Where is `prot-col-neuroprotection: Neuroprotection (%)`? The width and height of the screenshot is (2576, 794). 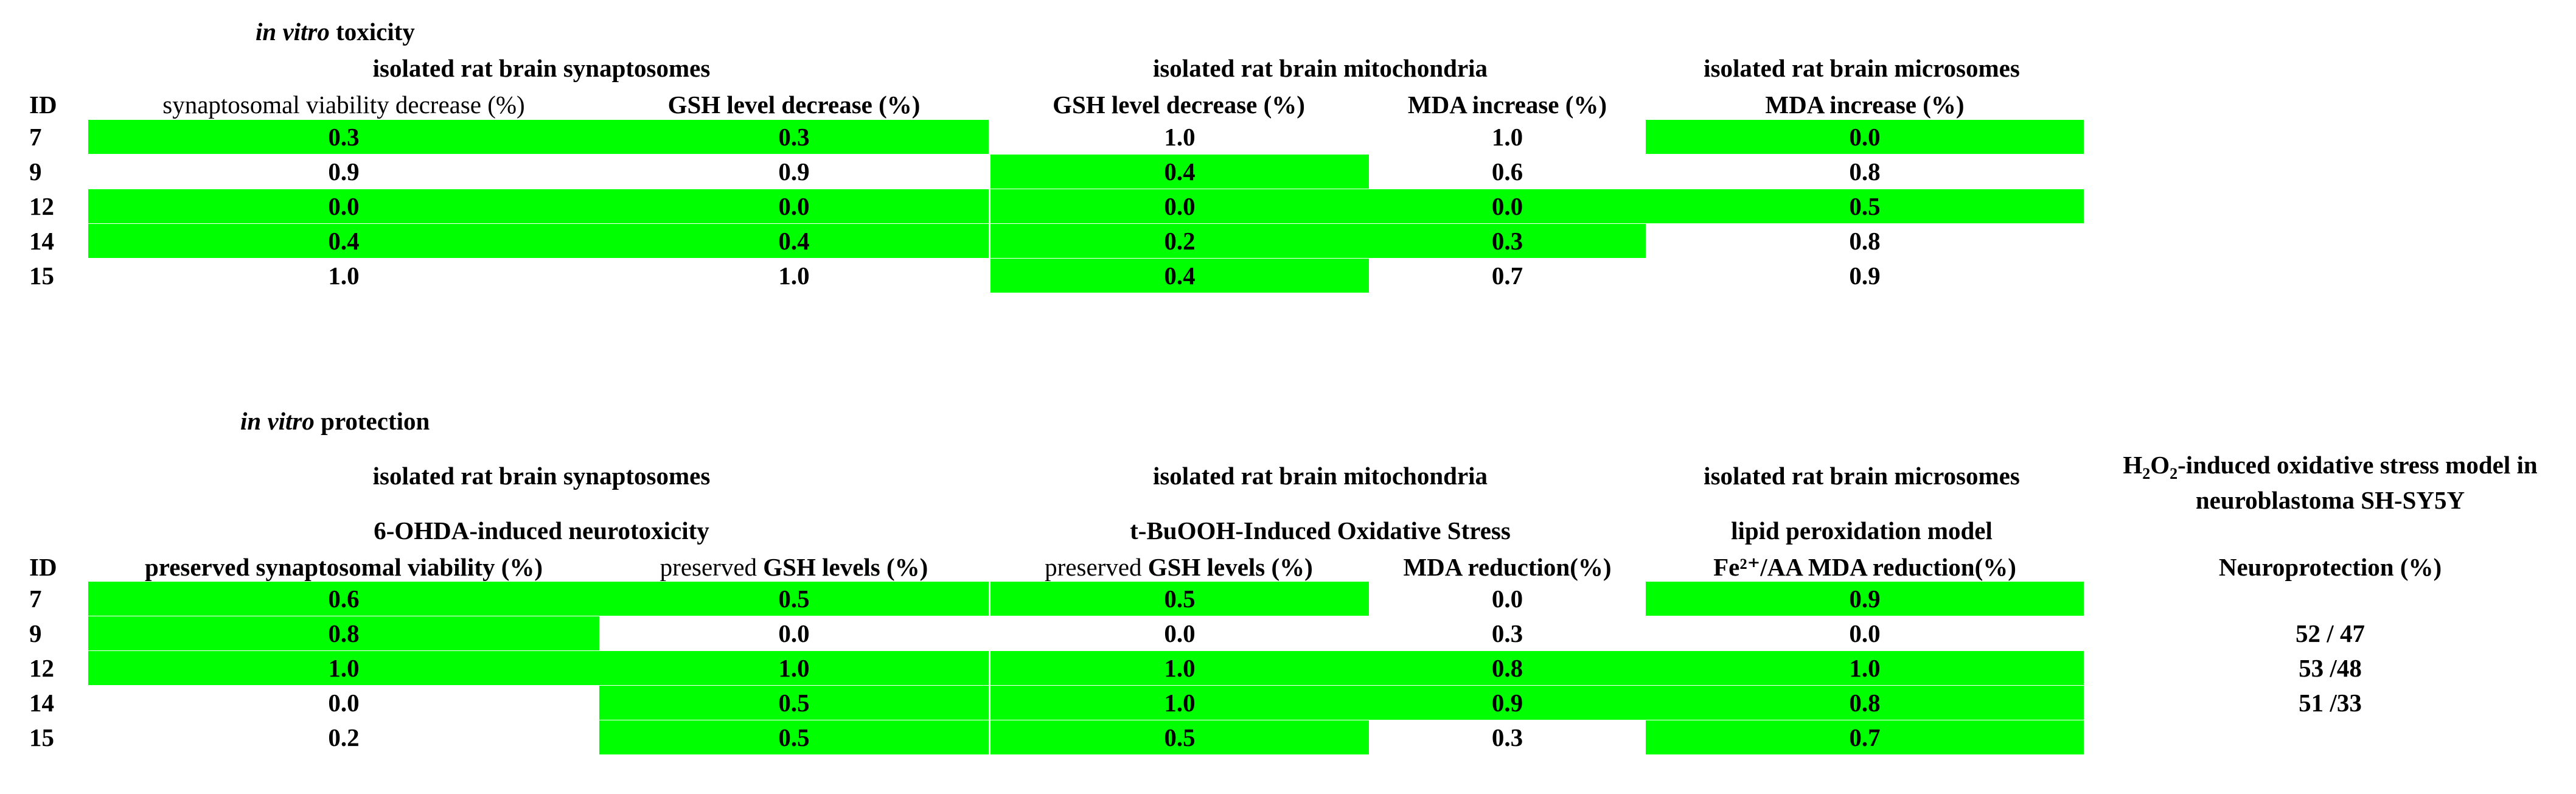 prot-col-neuroprotection: Neuroprotection (%) is located at coordinates (2330, 567).